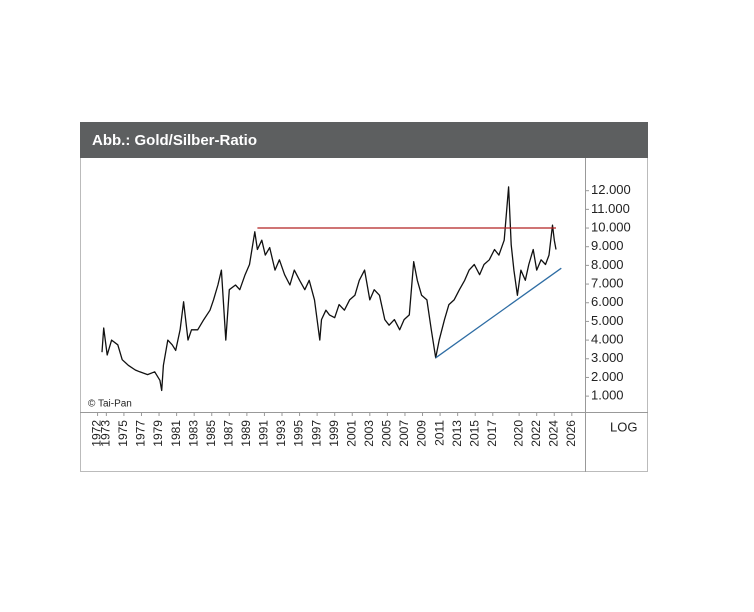  What do you see at coordinates (176, 433) in the screenshot?
I see `x-tick-label: 1981` at bounding box center [176, 433].